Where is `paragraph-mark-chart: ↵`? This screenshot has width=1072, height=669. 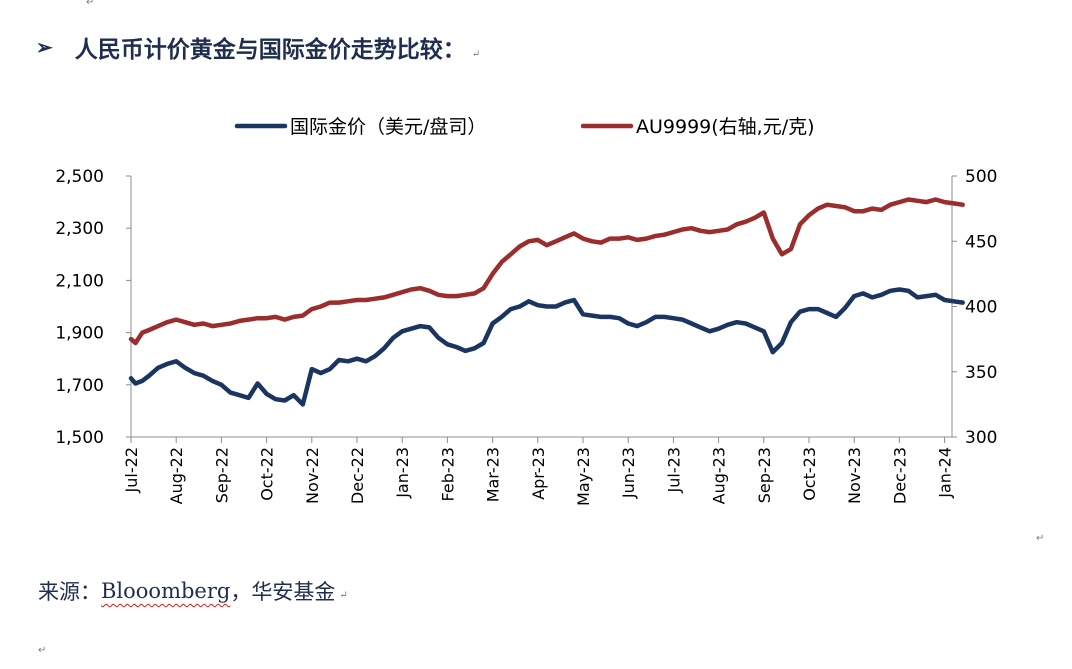 paragraph-mark-chart: ↵ is located at coordinates (1040, 538).